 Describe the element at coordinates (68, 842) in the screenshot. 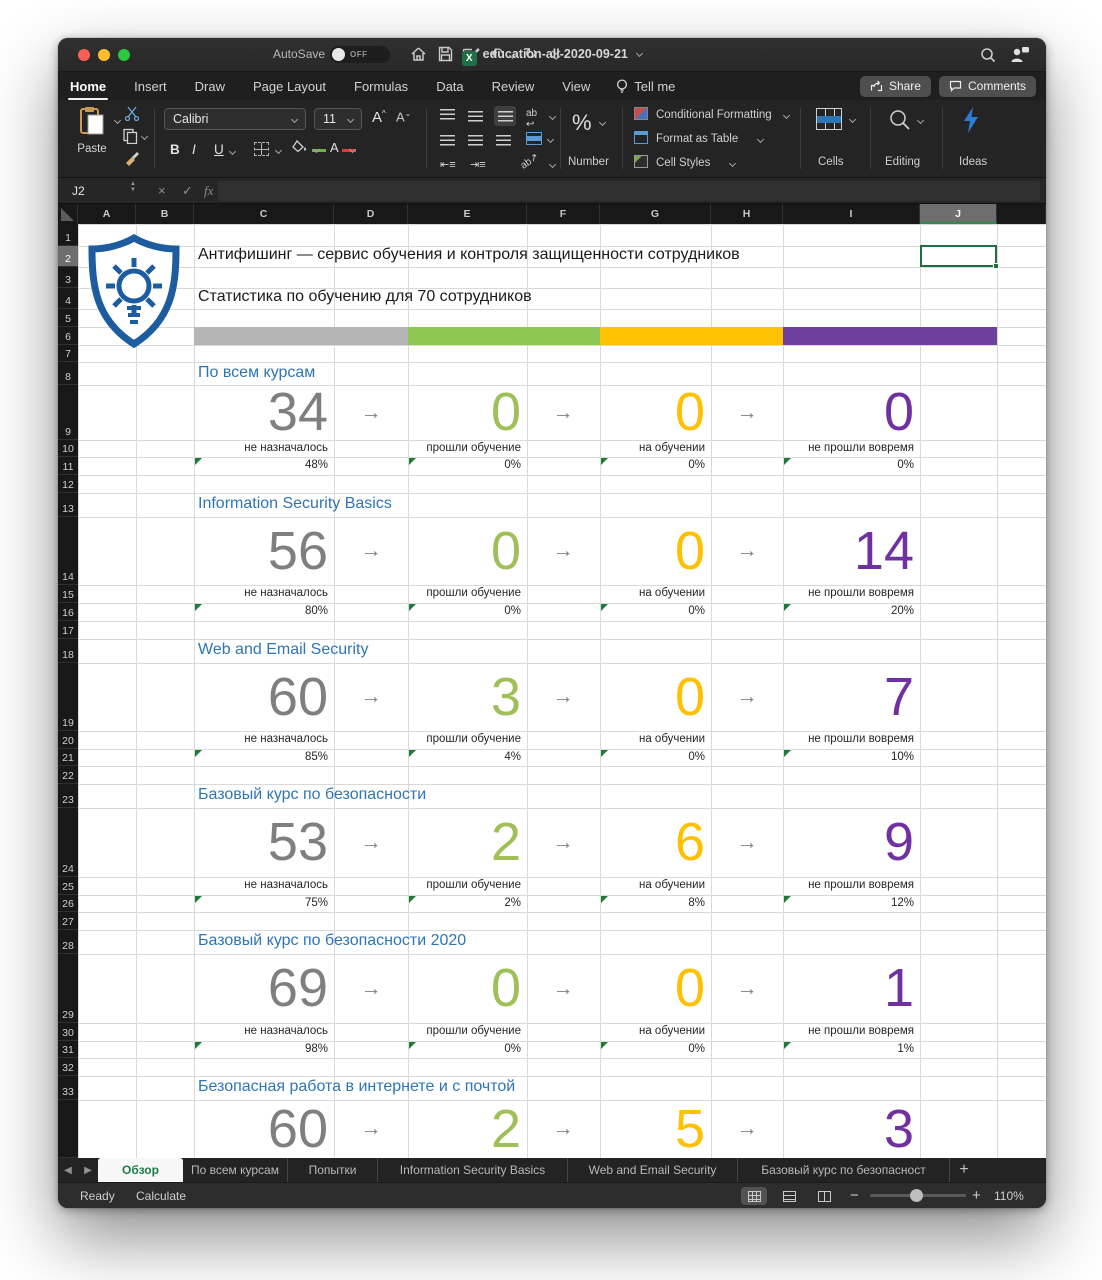

I see `row-header-24: 24` at that location.